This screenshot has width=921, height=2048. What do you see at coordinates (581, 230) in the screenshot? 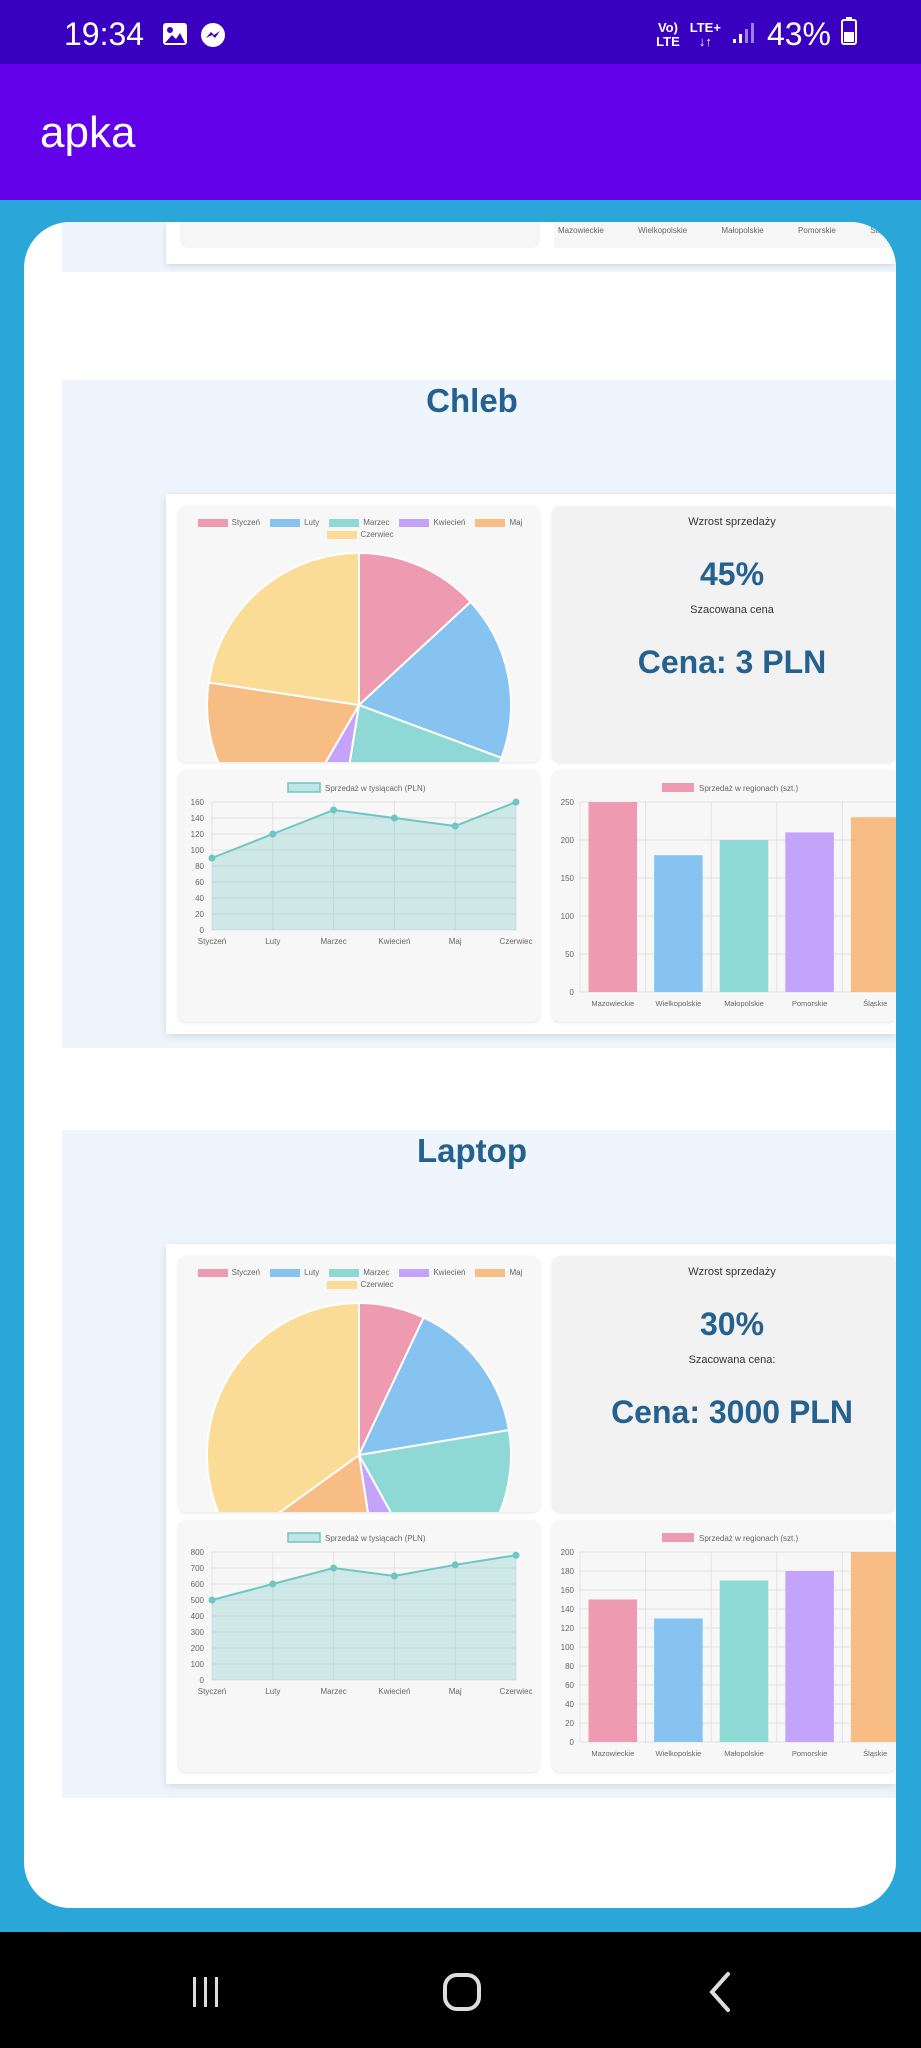
I see `tick-label: Mazowieckie` at bounding box center [581, 230].